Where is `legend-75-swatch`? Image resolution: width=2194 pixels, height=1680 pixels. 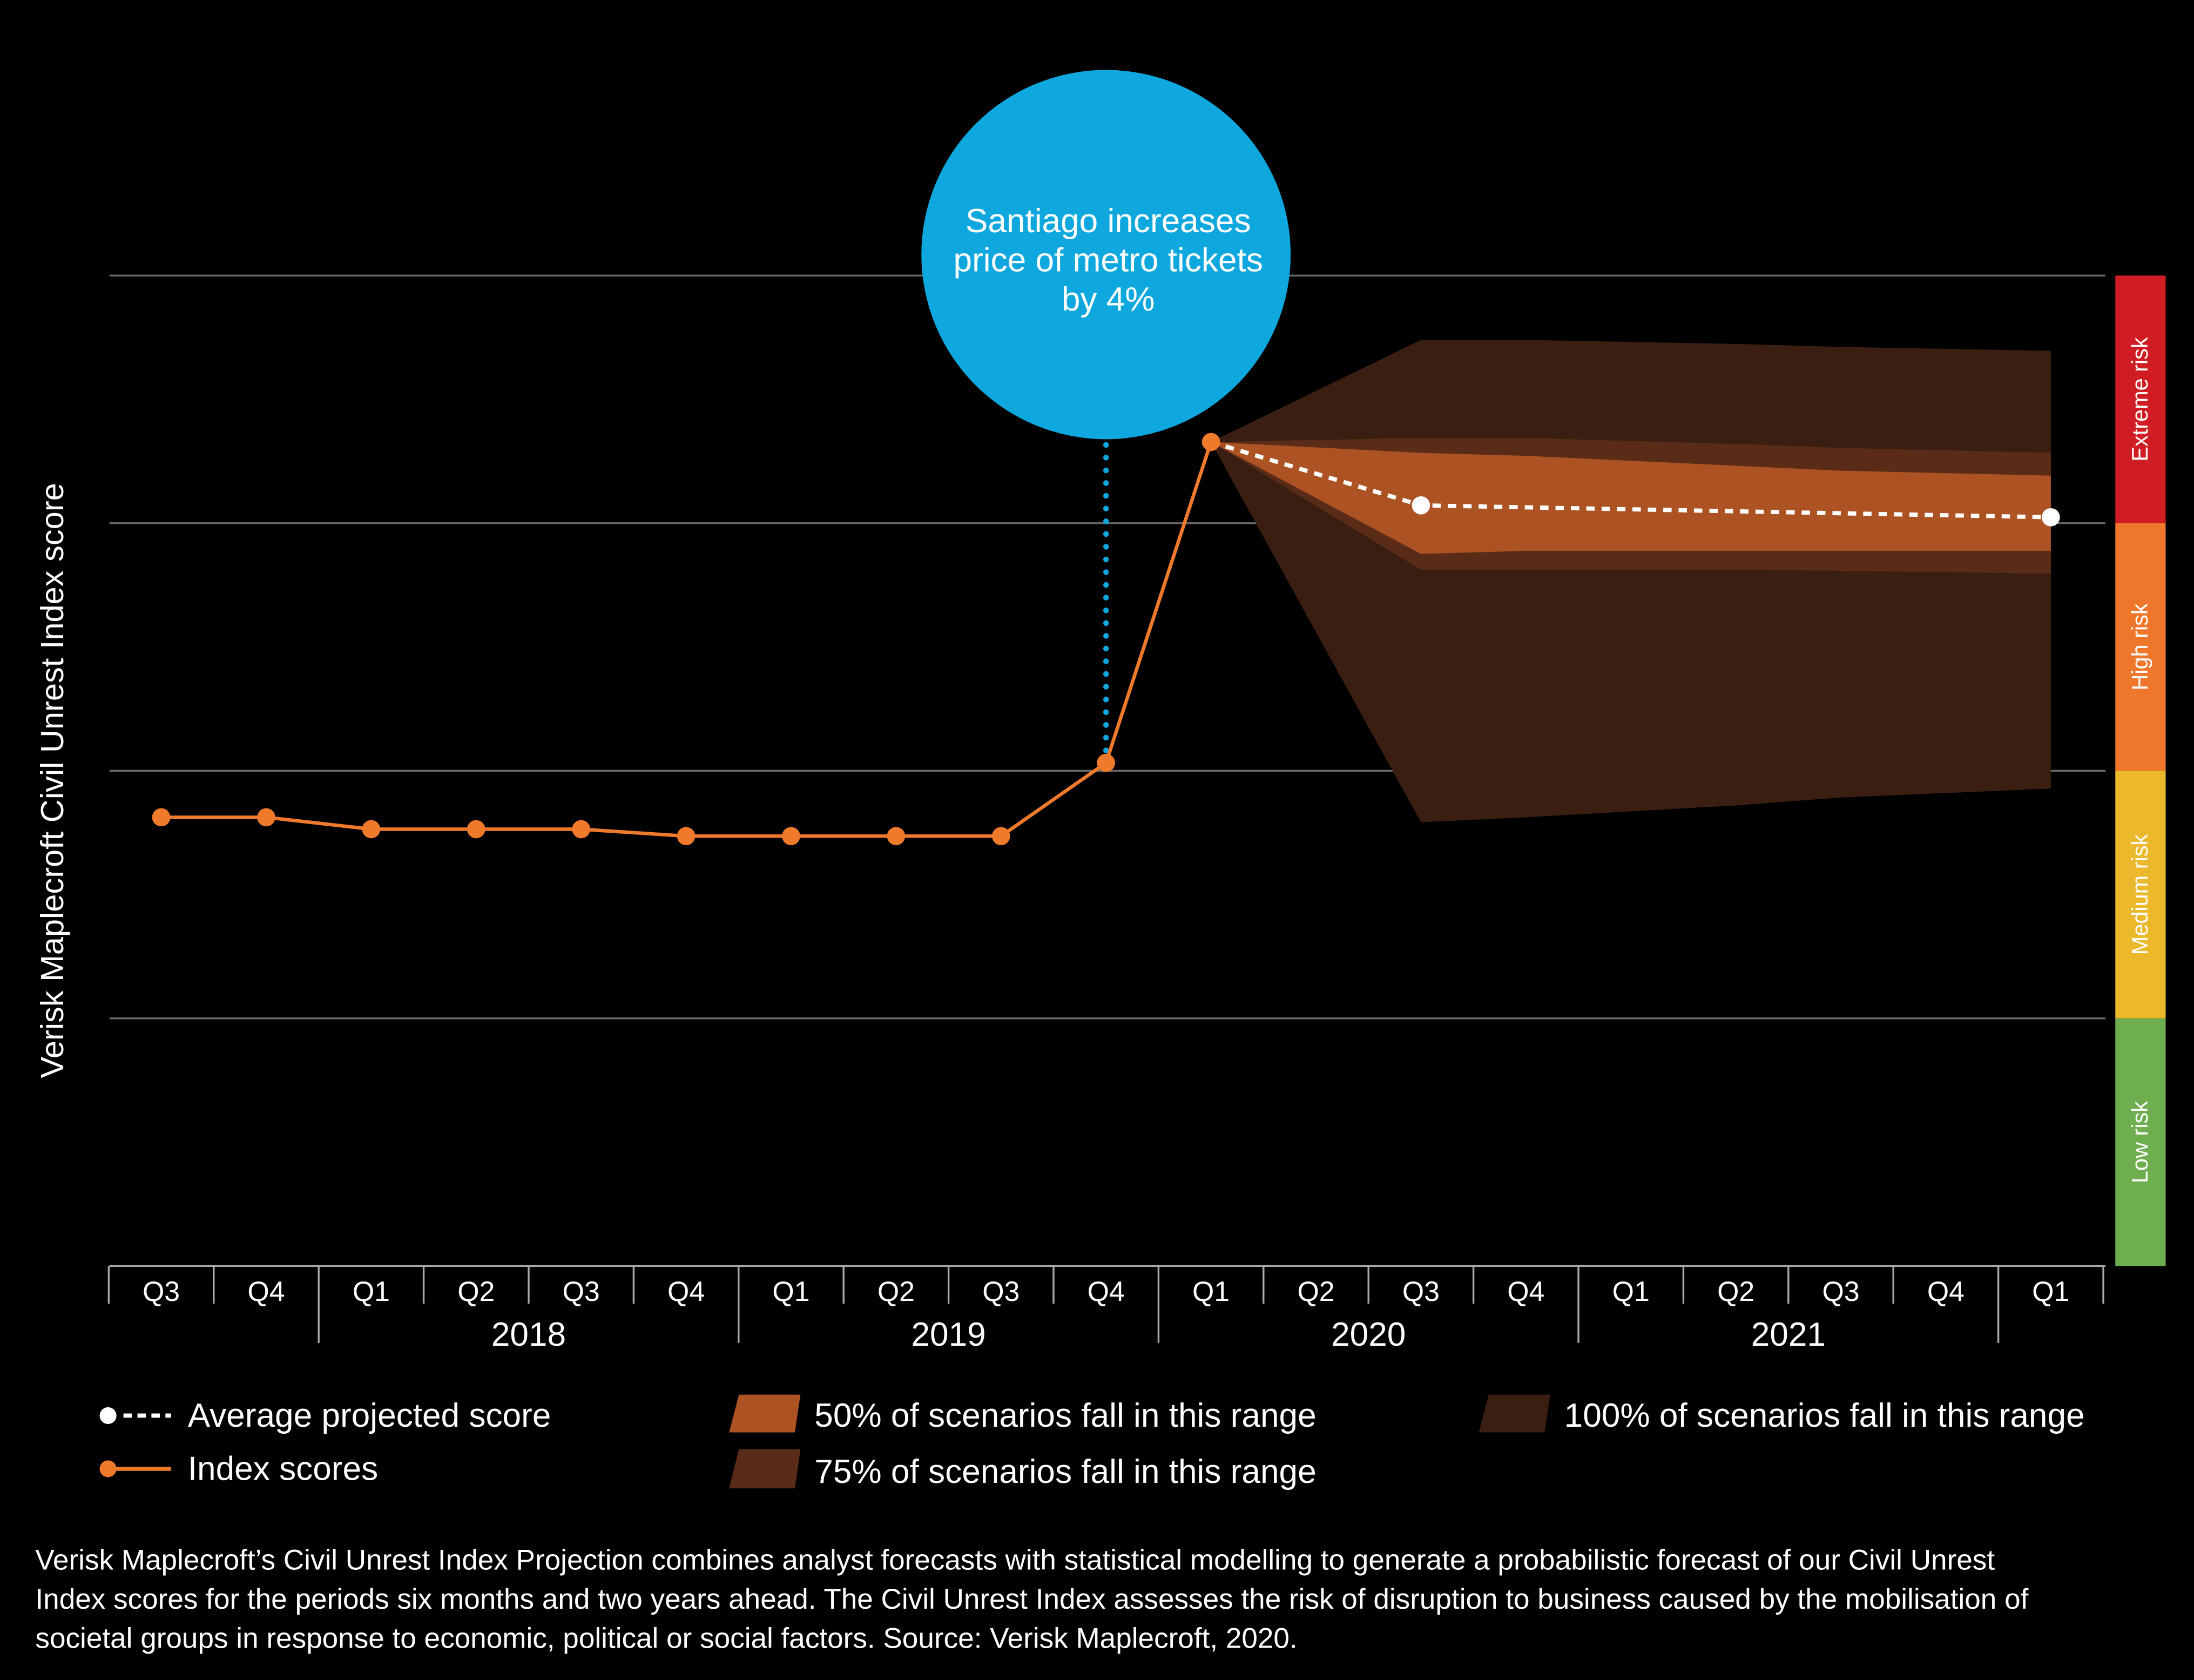
legend-75-swatch is located at coordinates (765, 1469).